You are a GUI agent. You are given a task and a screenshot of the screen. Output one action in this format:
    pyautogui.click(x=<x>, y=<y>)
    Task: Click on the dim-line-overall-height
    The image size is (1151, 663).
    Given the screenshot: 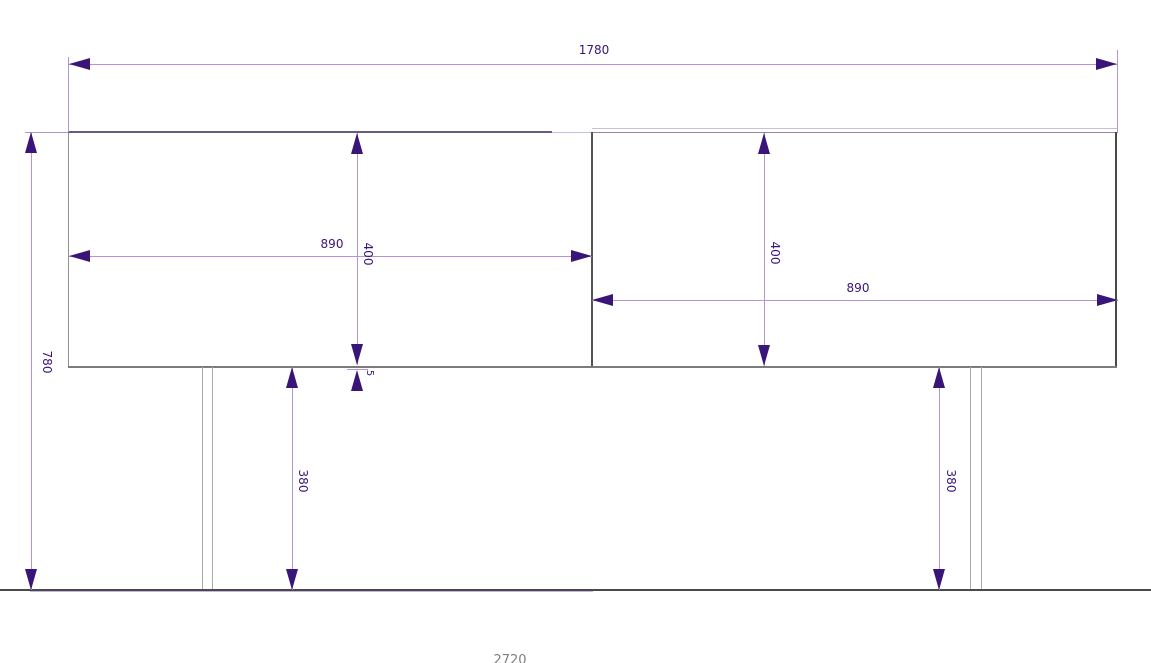 What is the action you would take?
    pyautogui.click(x=31, y=361)
    